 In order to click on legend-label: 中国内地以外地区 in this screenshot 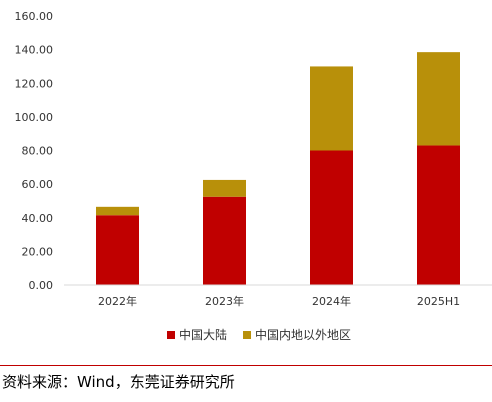, I will do `click(303, 334)`.